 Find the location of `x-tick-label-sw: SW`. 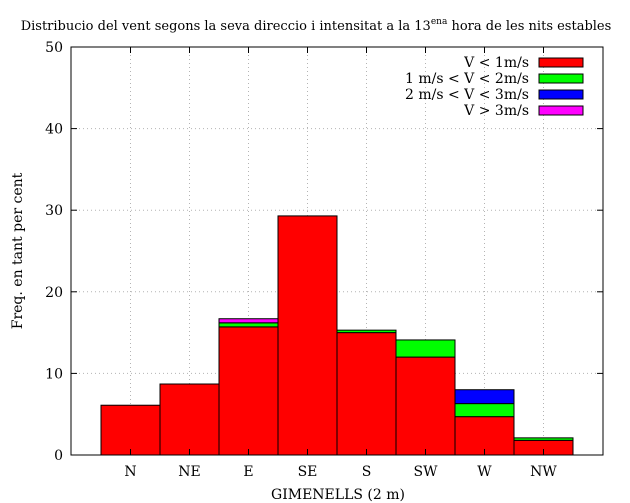

x-tick-label-sw: SW is located at coordinates (426, 472).